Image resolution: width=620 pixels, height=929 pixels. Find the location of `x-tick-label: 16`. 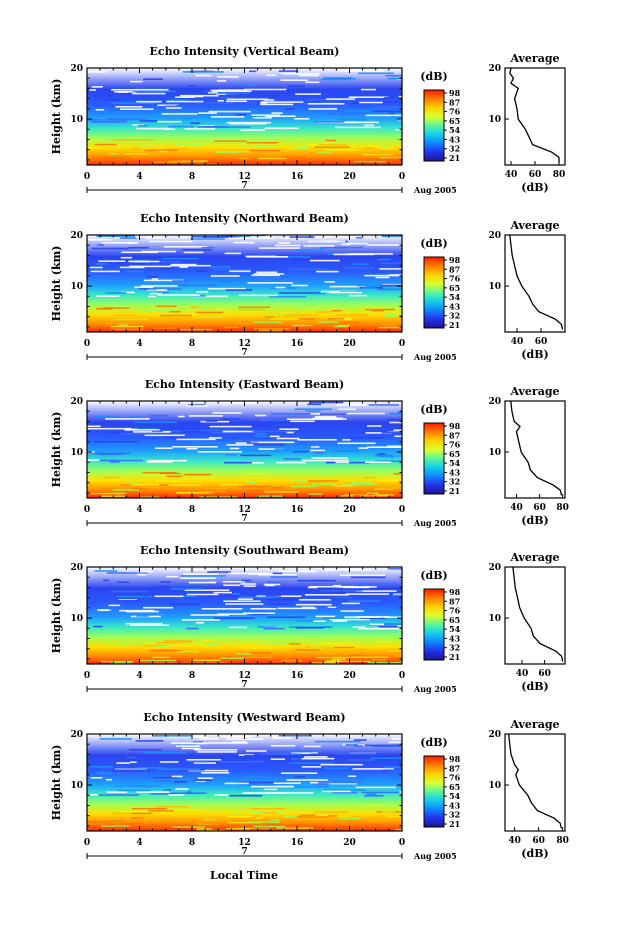

x-tick-label: 16 is located at coordinates (297, 177).